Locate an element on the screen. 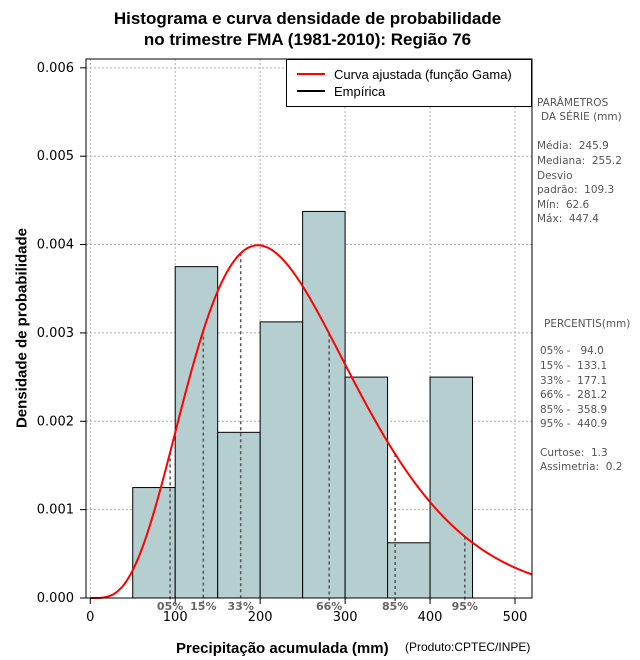 The width and height of the screenshot is (640, 660). x-tick-label: 200 is located at coordinates (260, 617).